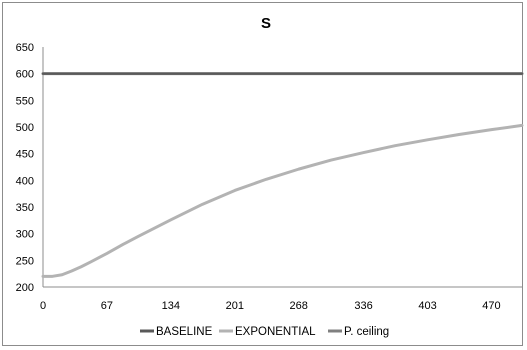 The image size is (527, 350). I want to click on legend-label-p-ceiling: P. ceiling, so click(366, 332).